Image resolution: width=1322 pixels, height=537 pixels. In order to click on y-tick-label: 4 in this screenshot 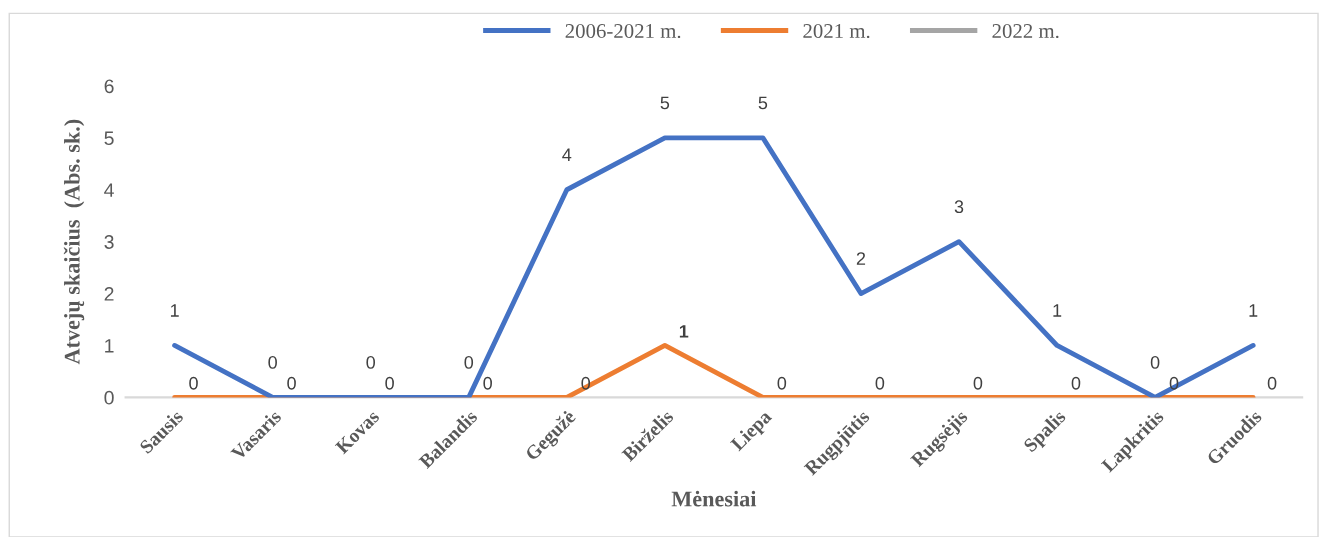, I will do `click(109, 190)`.